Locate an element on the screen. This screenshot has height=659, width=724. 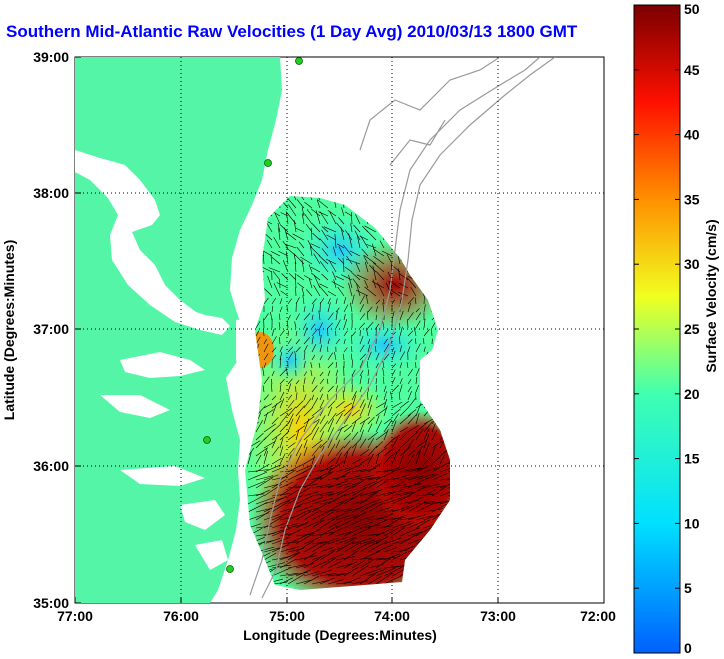
colorbar-tick-label: 45 is located at coordinates (692, 70).